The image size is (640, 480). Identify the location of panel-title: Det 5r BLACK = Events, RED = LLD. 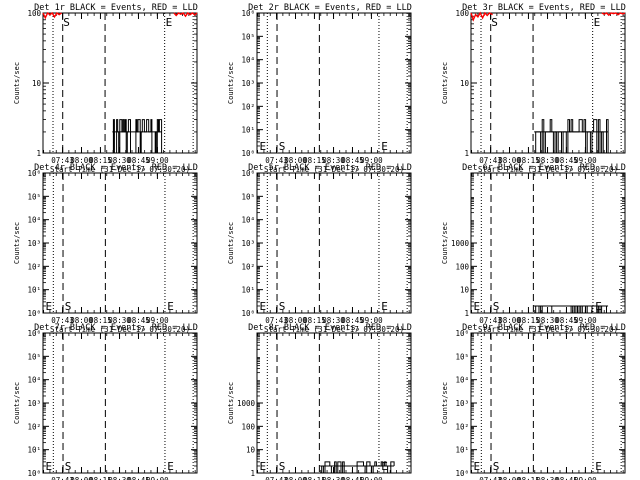
(330, 168).